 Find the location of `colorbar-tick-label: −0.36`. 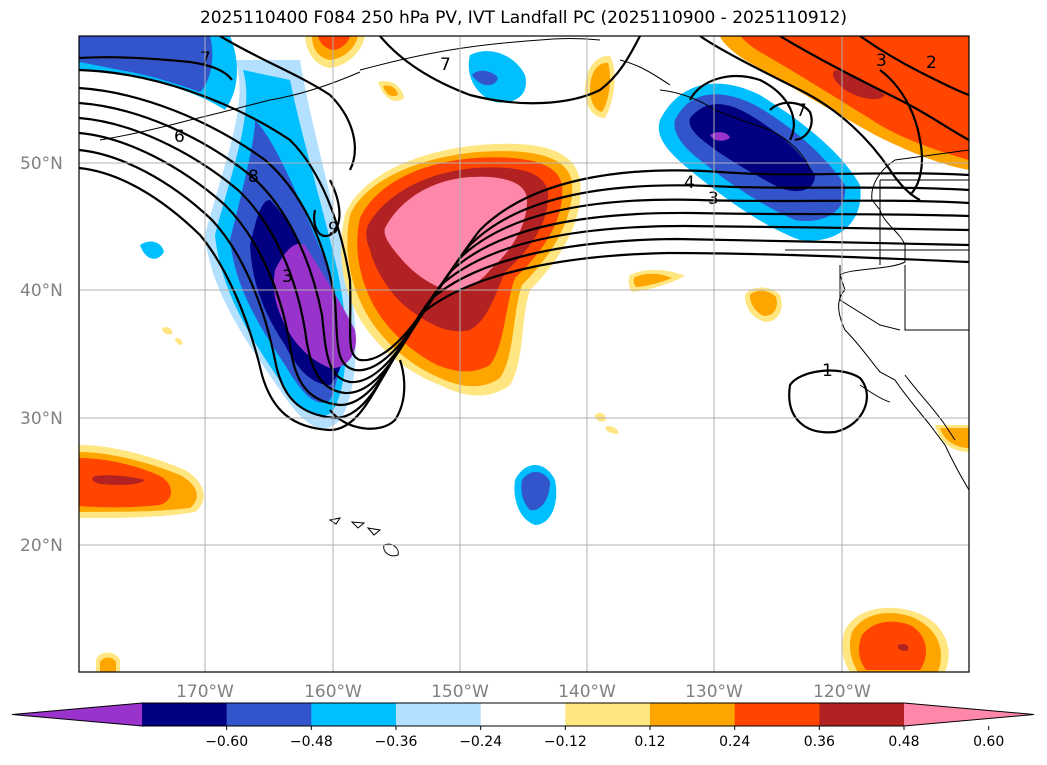

colorbar-tick-label: −0.36 is located at coordinates (396, 742).